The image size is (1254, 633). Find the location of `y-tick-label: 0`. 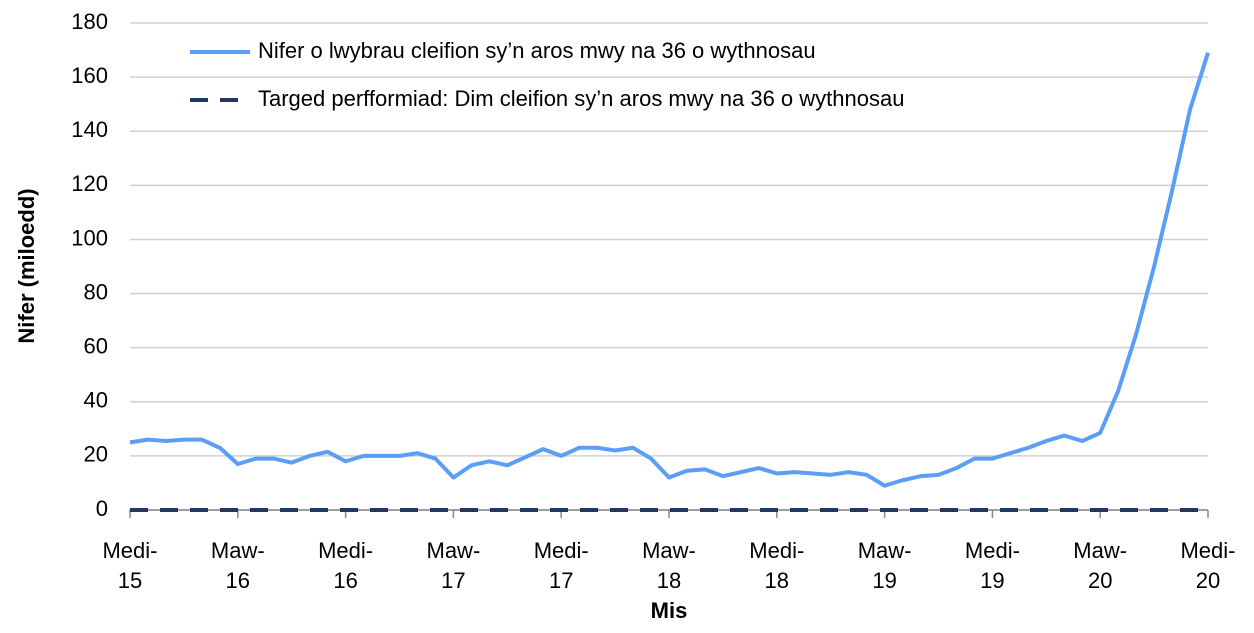

y-tick-label: 0 is located at coordinates (102, 508).